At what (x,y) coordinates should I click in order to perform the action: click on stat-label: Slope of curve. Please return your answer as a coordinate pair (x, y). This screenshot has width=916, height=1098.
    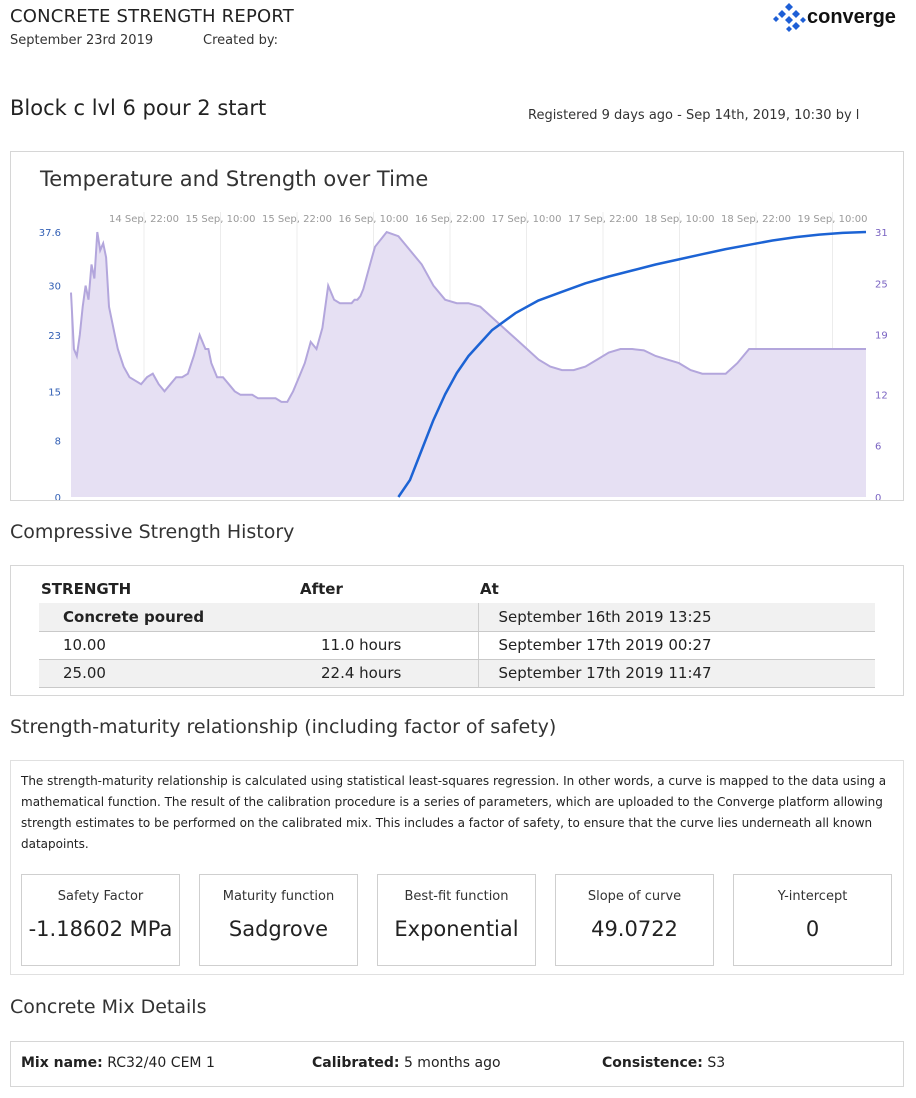
    Looking at the image, I should click on (634, 896).